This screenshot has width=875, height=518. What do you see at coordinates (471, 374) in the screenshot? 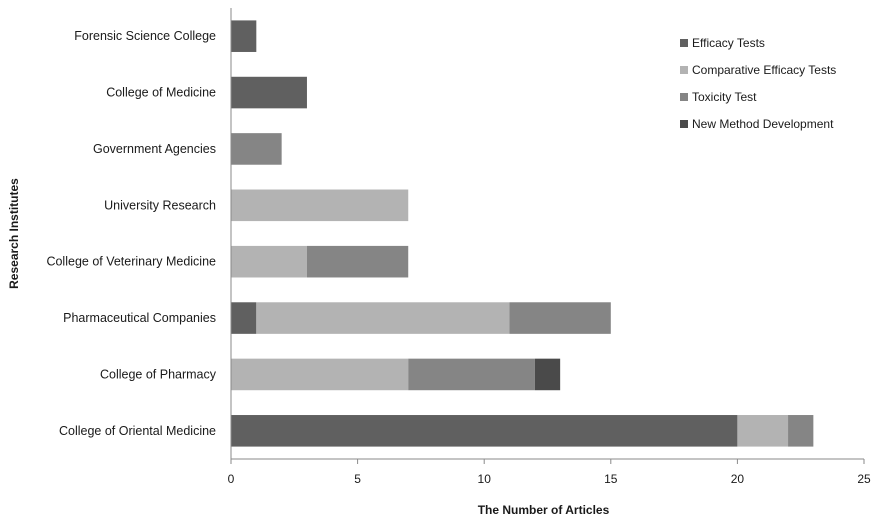
I see `bar-college-of-pharmacy-toxicity-test` at bounding box center [471, 374].